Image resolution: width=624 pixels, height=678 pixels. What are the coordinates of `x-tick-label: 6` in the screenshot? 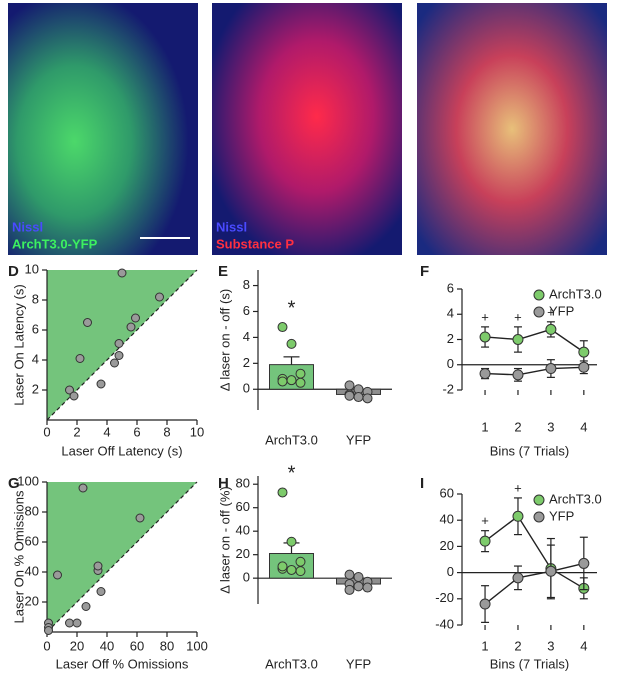 It's located at (136, 431).